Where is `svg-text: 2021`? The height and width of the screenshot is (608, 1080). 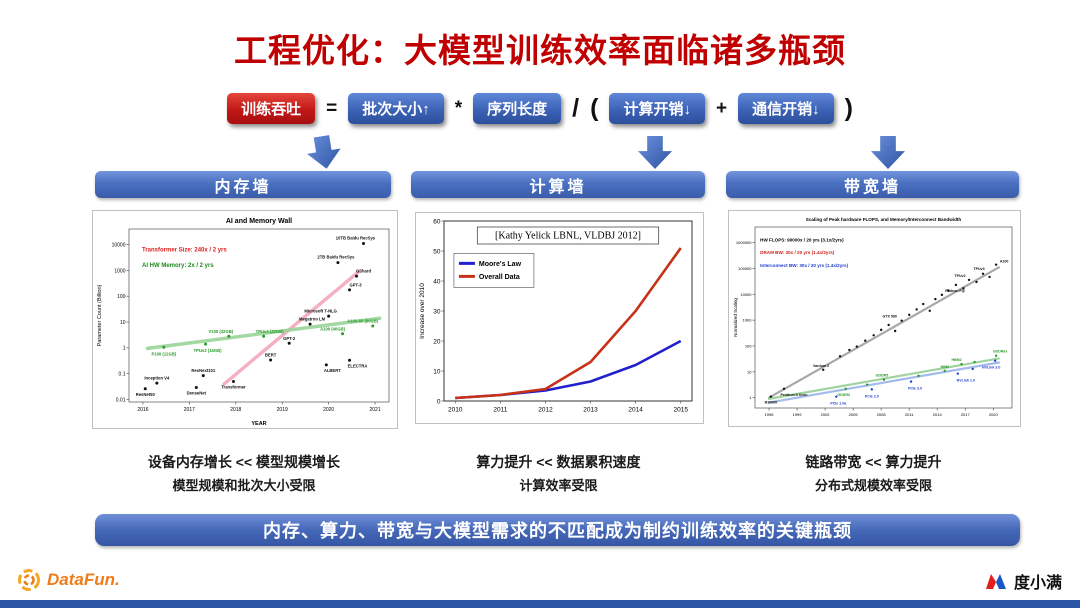 svg-text: 2021 is located at coordinates (375, 410).